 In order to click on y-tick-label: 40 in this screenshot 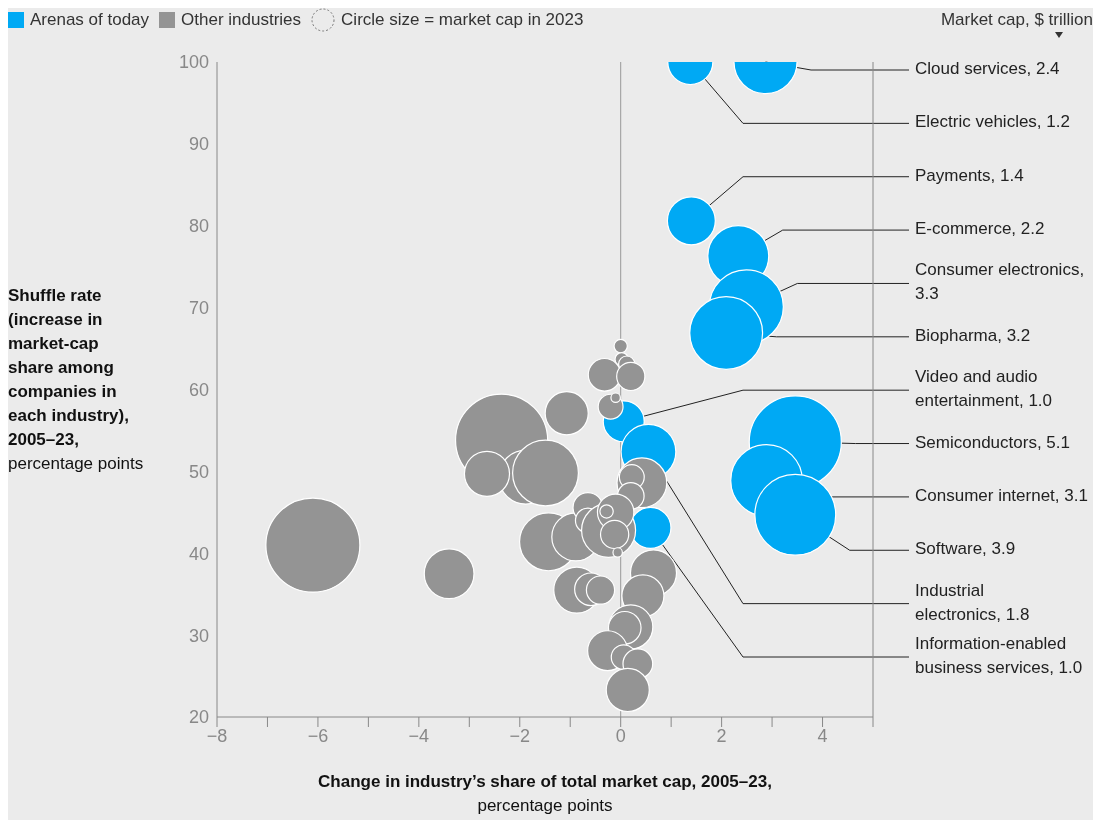, I will do `click(198, 553)`.